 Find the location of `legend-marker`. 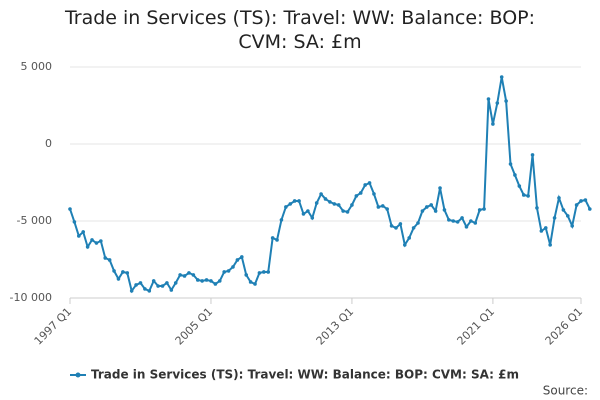

legend-marker is located at coordinates (78, 375).